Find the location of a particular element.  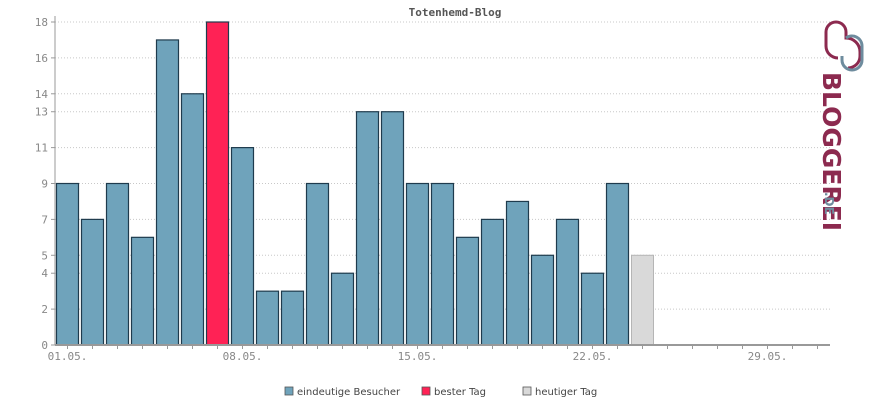

y-tick-label: 5 is located at coordinates (44, 255).